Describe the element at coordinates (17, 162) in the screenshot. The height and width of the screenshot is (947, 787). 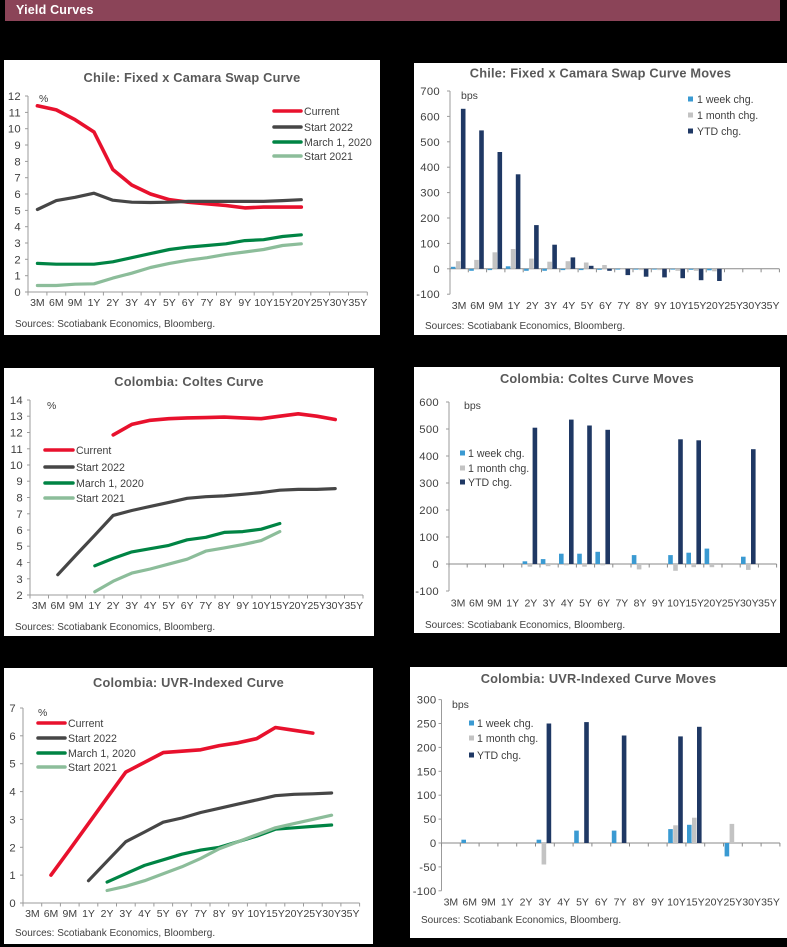
I see `svg-text: 8` at that location.